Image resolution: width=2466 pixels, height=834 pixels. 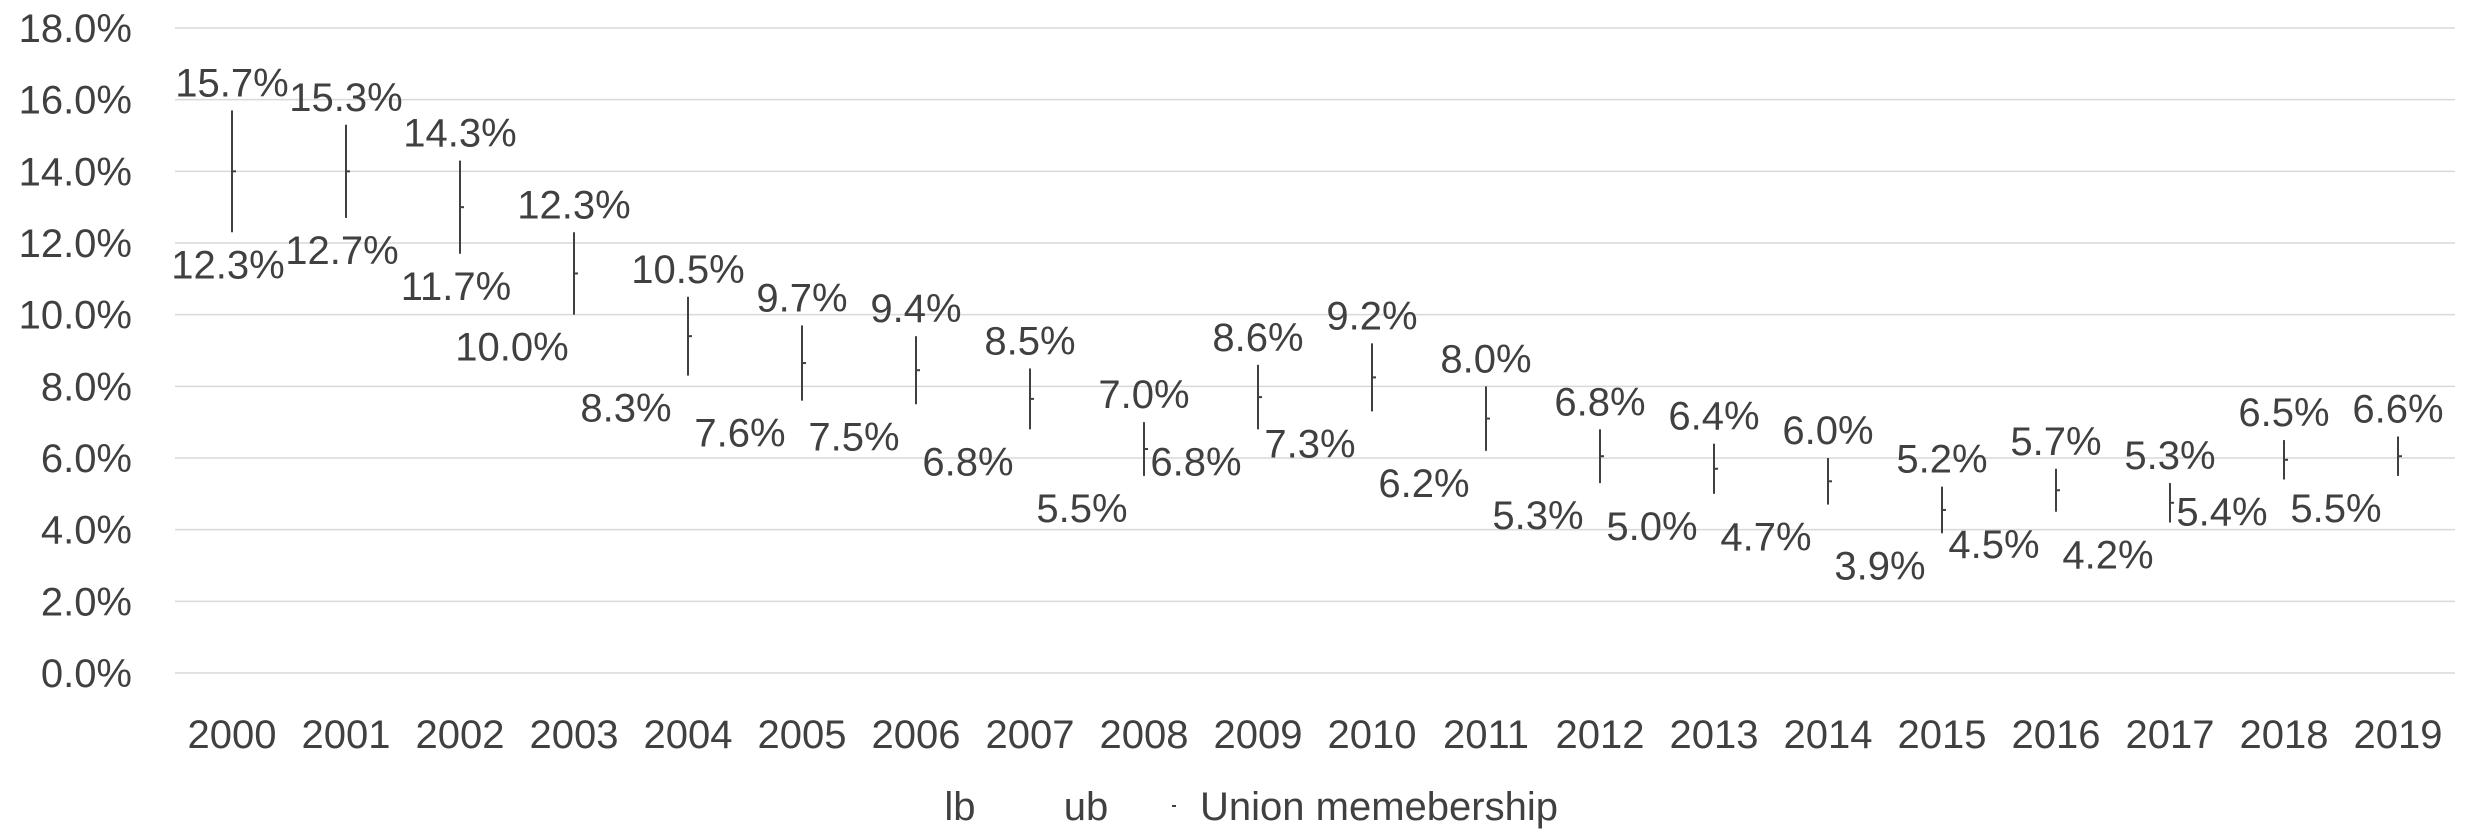 What do you see at coordinates (459, 134) in the screenshot?
I see `ub-data-label: 14.3%` at bounding box center [459, 134].